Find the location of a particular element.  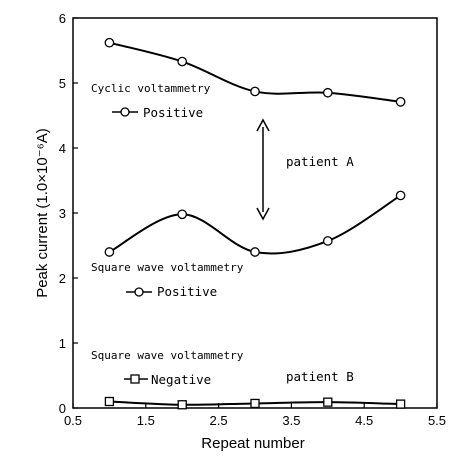

y-tick-label: 6 is located at coordinates (62, 18).